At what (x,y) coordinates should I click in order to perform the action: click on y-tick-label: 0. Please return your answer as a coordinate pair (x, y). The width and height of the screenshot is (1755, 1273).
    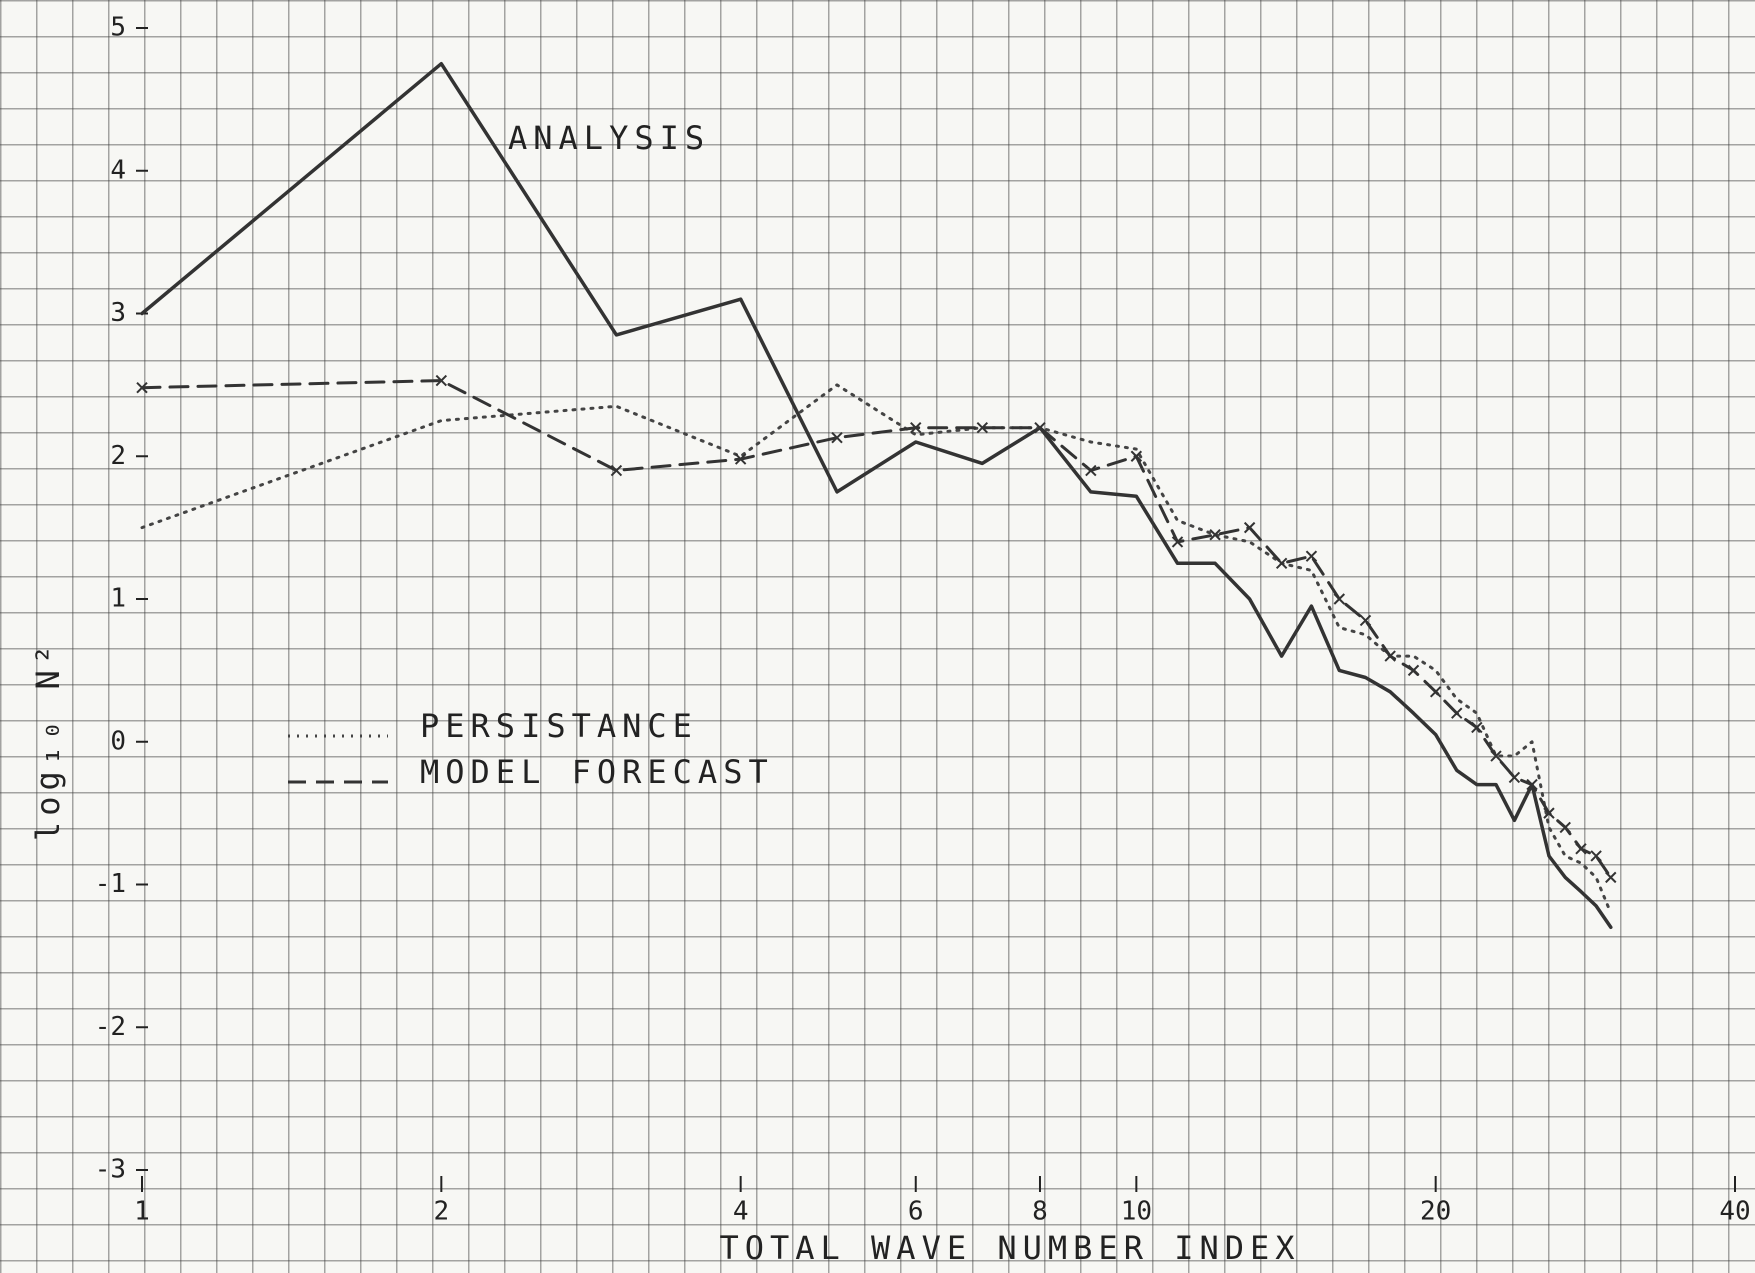
    Looking at the image, I should click on (118, 741).